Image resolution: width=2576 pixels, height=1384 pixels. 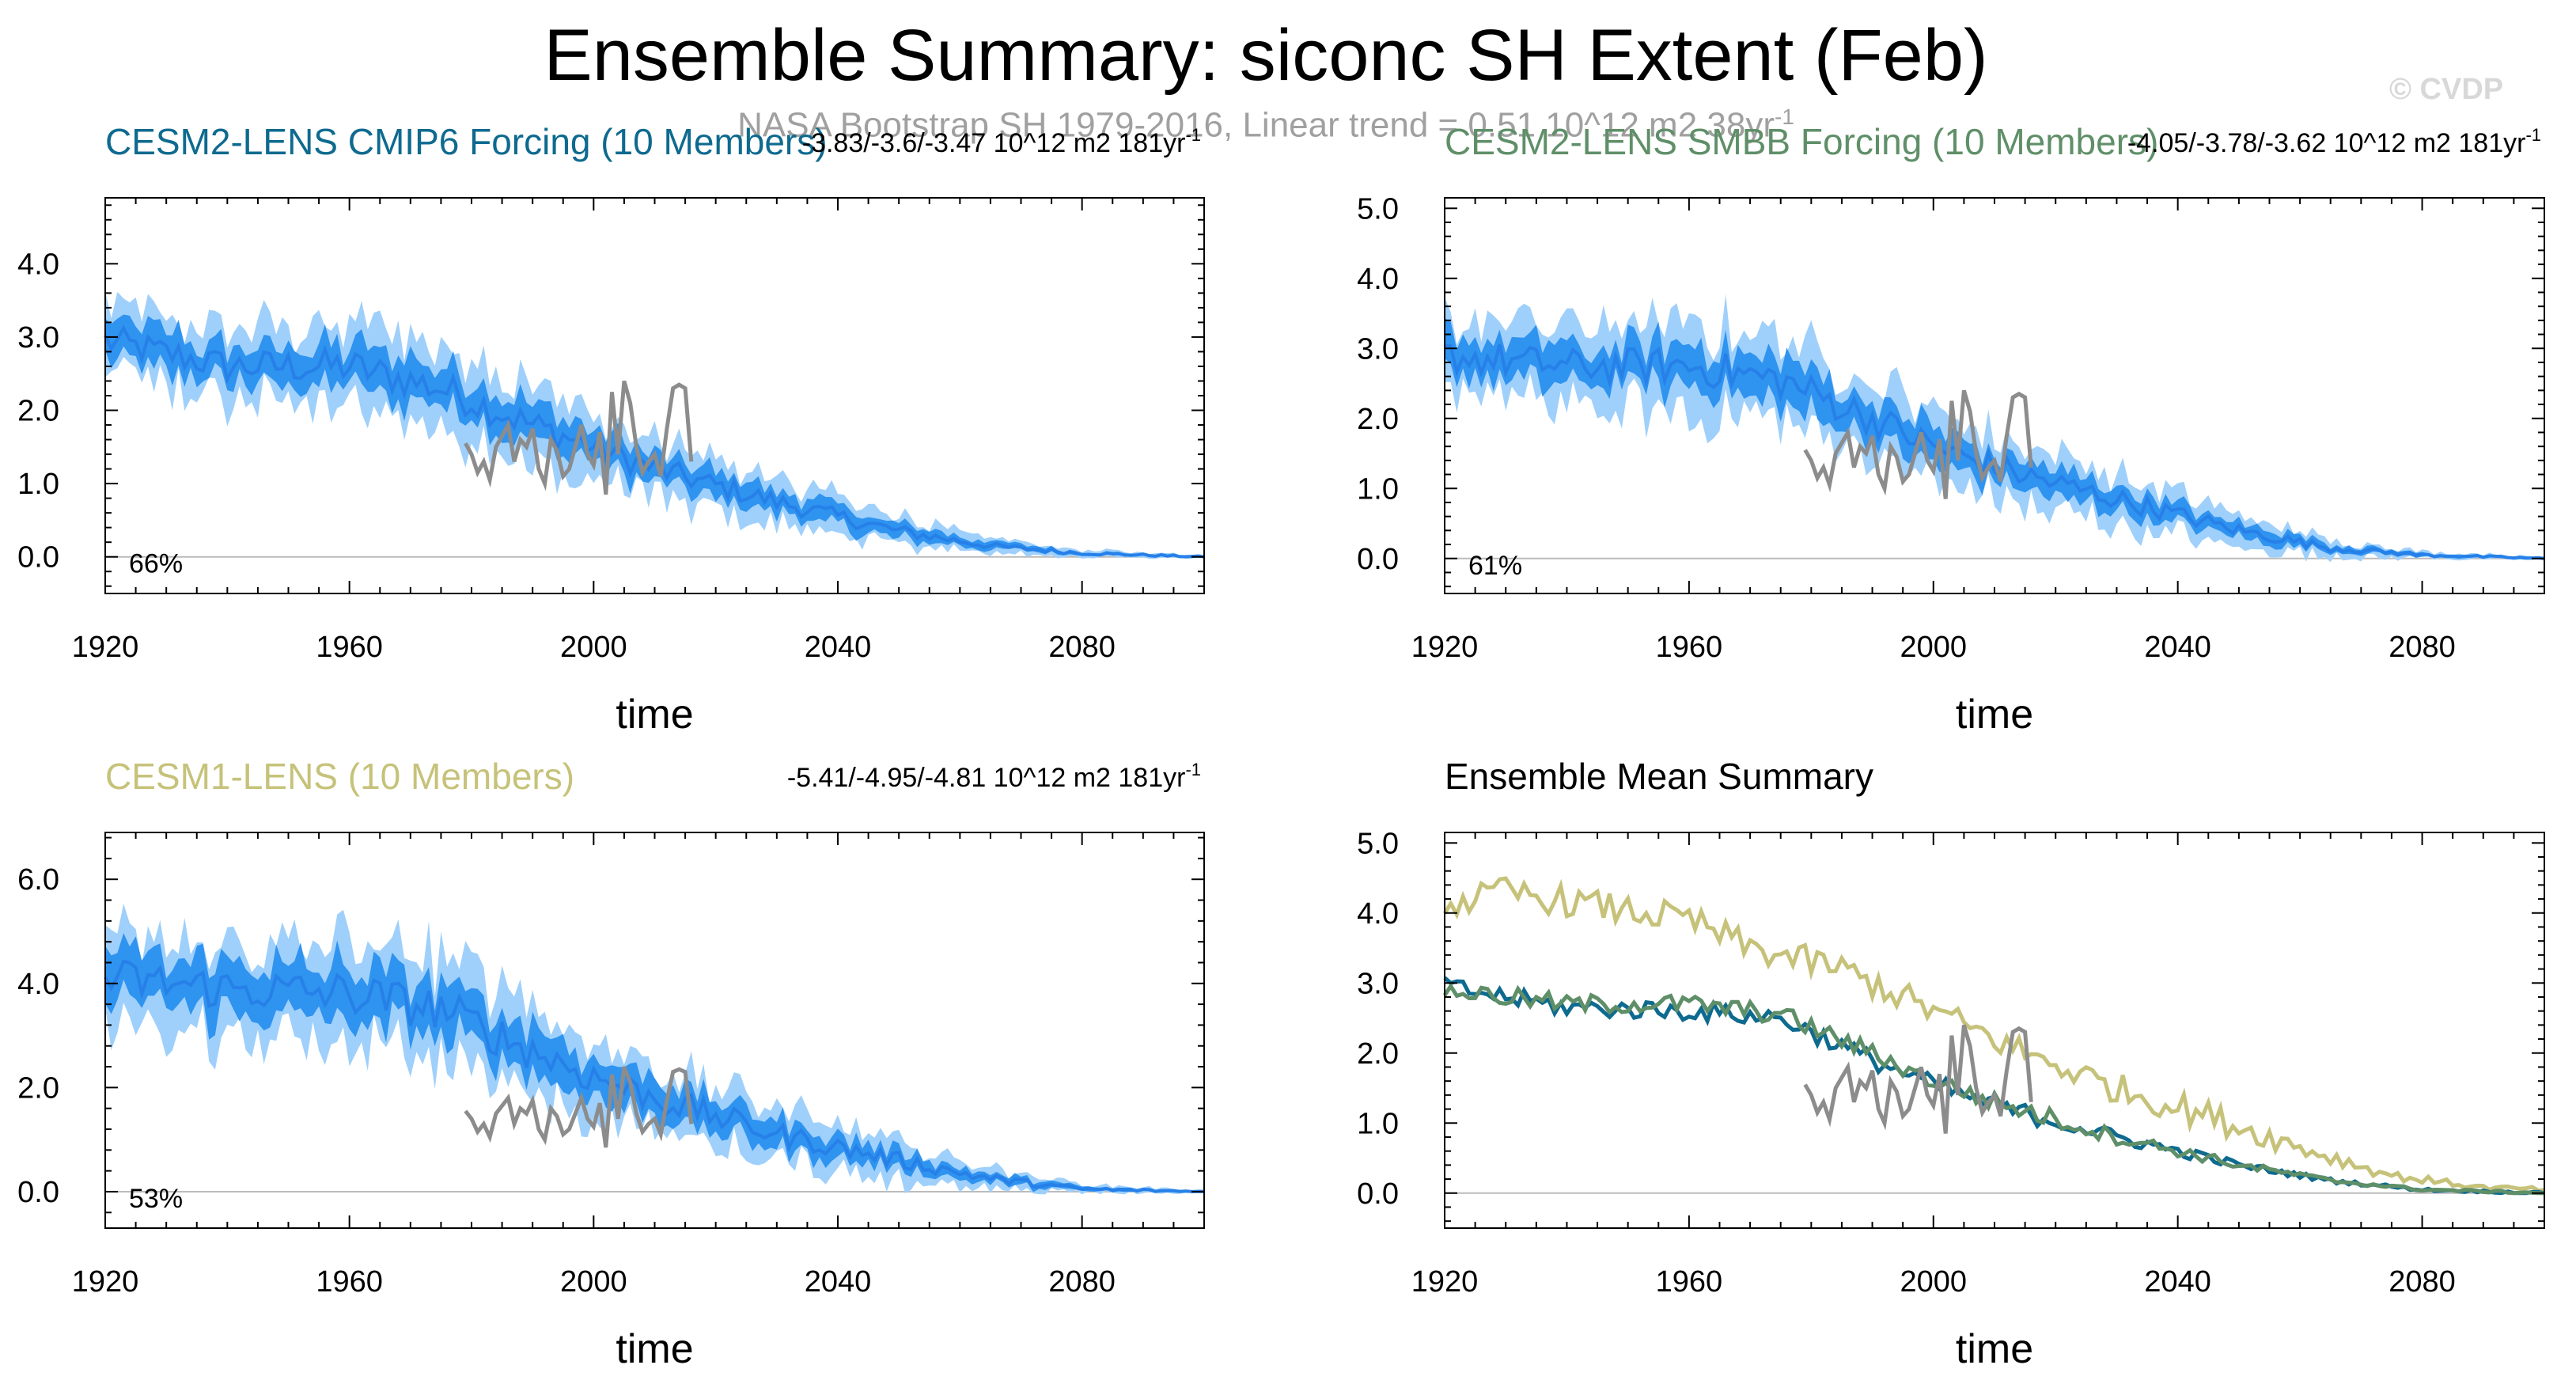 What do you see at coordinates (1495, 566) in the screenshot?
I see `percent-label: 61%` at bounding box center [1495, 566].